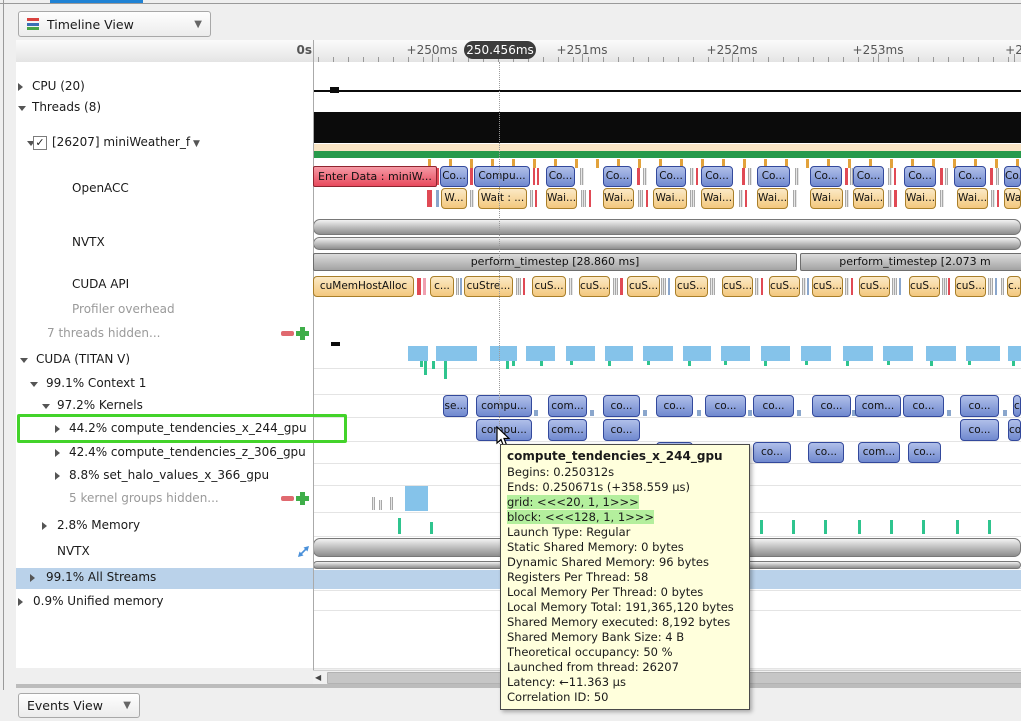 The height and width of the screenshot is (721, 1021). What do you see at coordinates (164, 360) in the screenshot?
I see `sidebar-item-cuda-titan-v: CUDA (TITAN V)` at bounding box center [164, 360].